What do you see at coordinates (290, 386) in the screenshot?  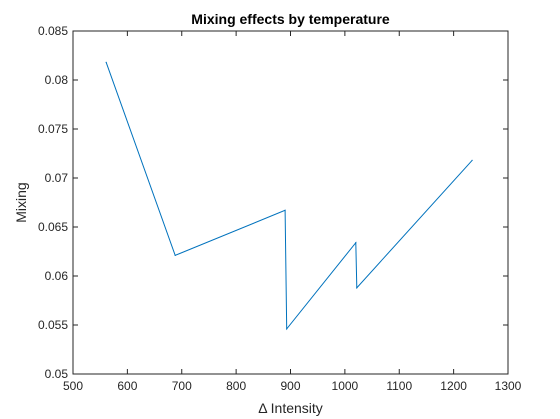 I see `x-tick-label: 900` at bounding box center [290, 386].